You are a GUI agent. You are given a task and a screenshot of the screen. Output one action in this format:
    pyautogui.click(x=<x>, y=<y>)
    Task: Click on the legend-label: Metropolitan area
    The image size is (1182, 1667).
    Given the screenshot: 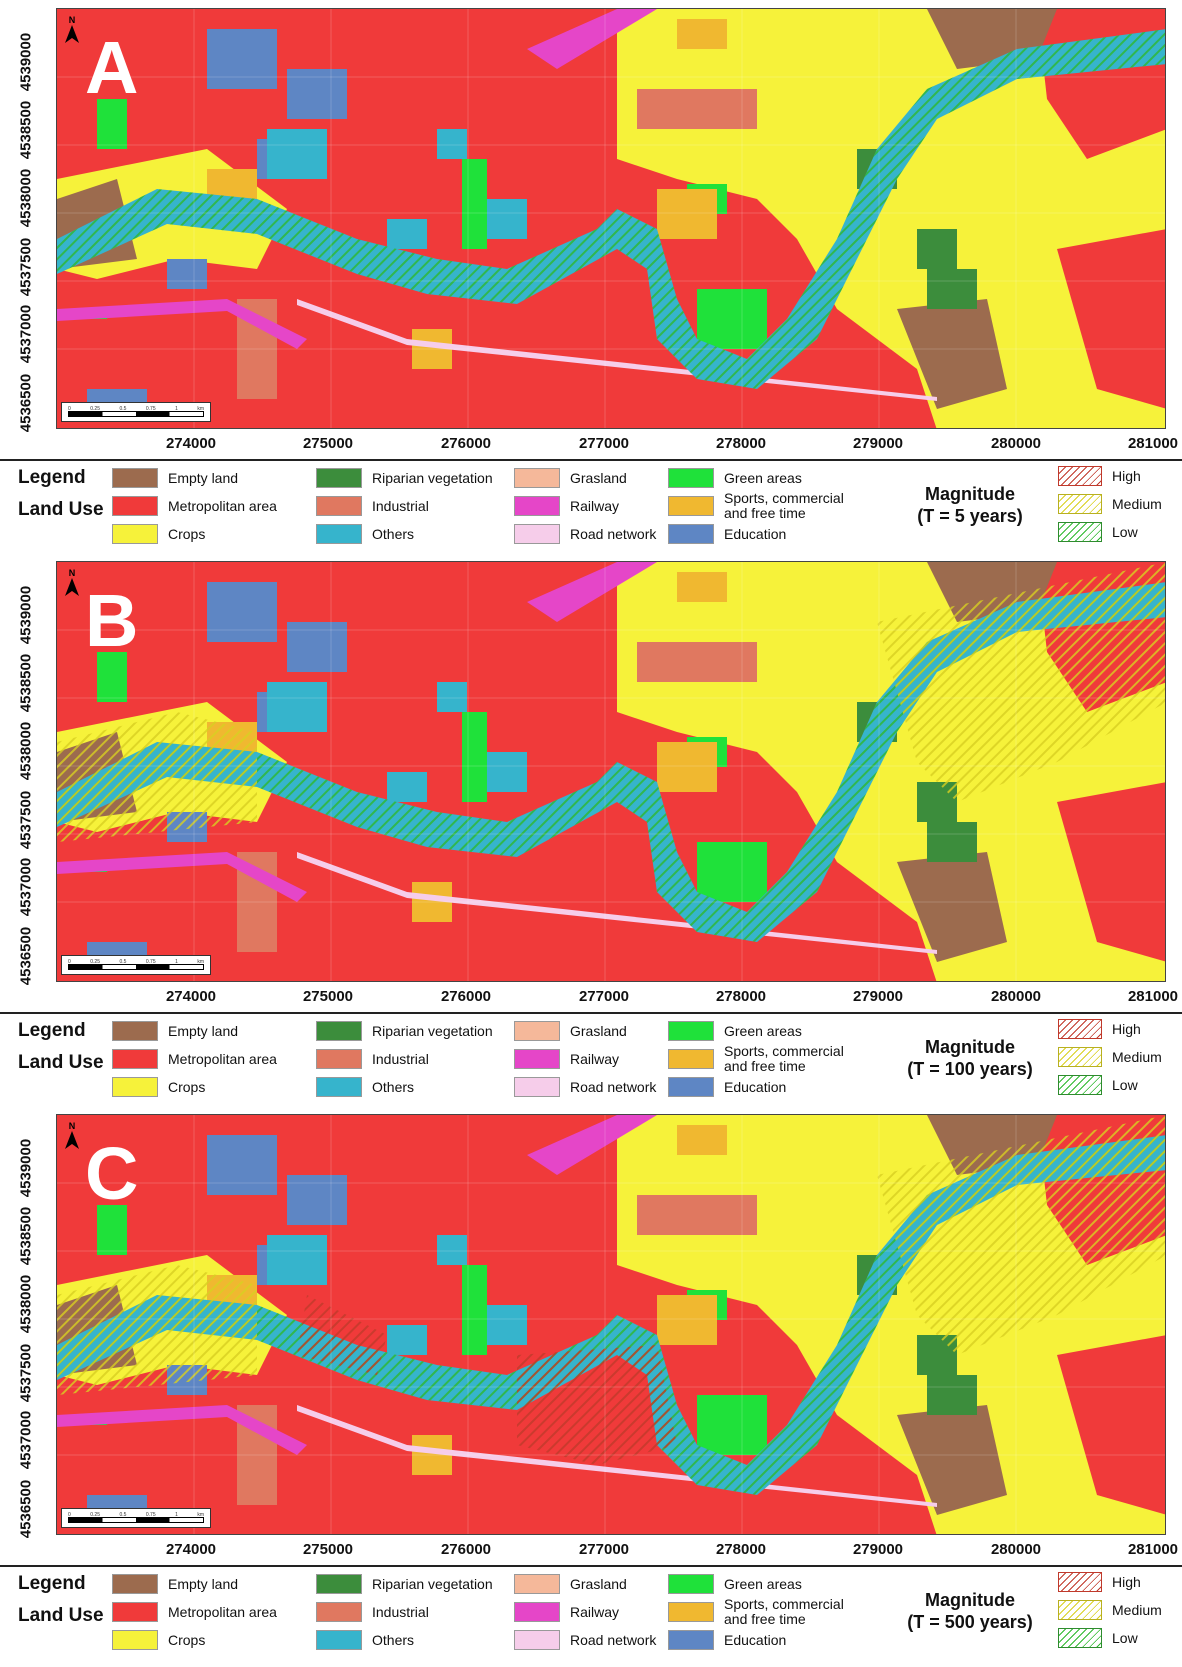 What is the action you would take?
    pyautogui.click(x=222, y=1059)
    